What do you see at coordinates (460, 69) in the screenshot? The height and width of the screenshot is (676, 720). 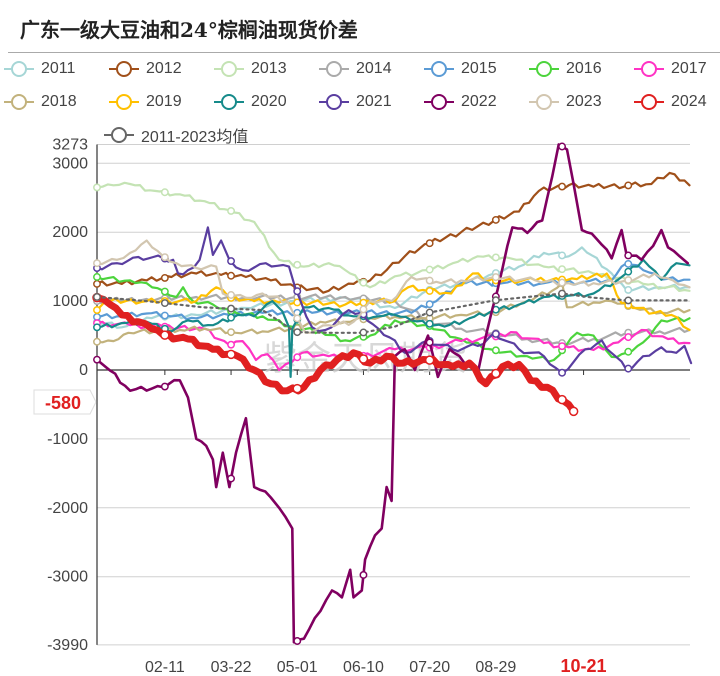 I see `legend-item-2015: 2015` at bounding box center [460, 69].